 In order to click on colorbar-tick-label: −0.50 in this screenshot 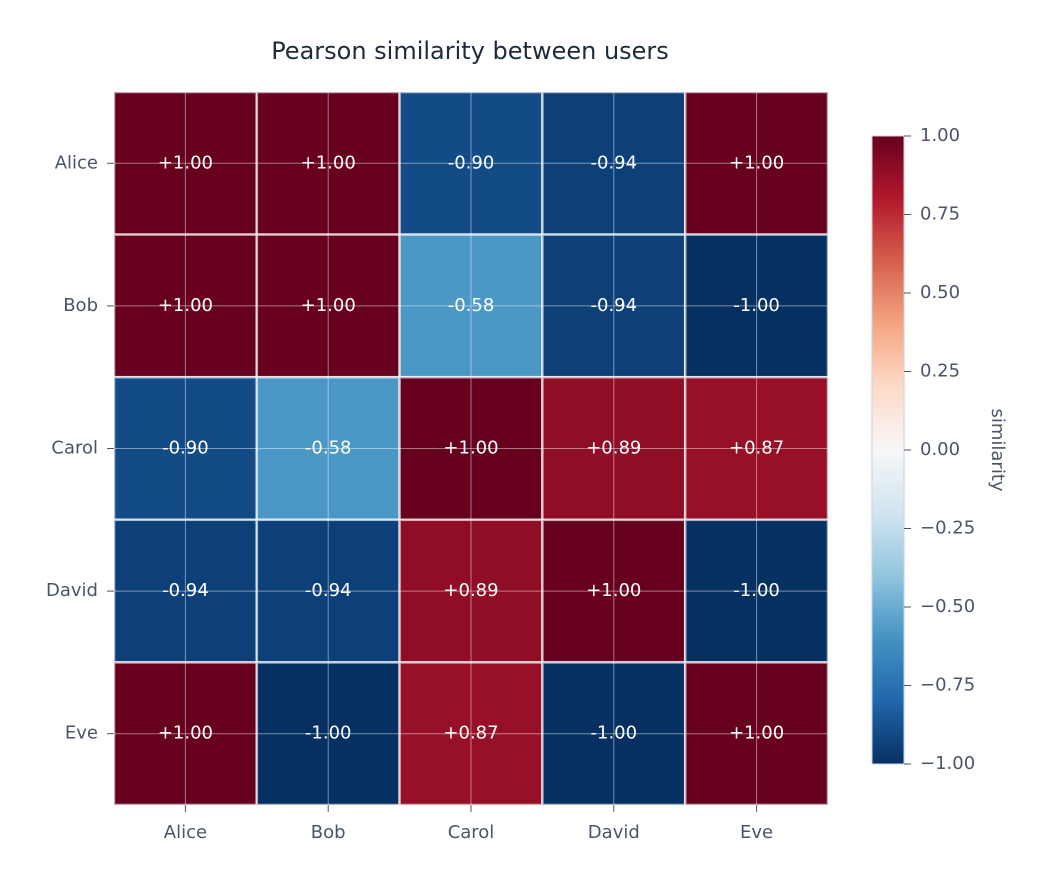, I will do `click(947, 606)`.